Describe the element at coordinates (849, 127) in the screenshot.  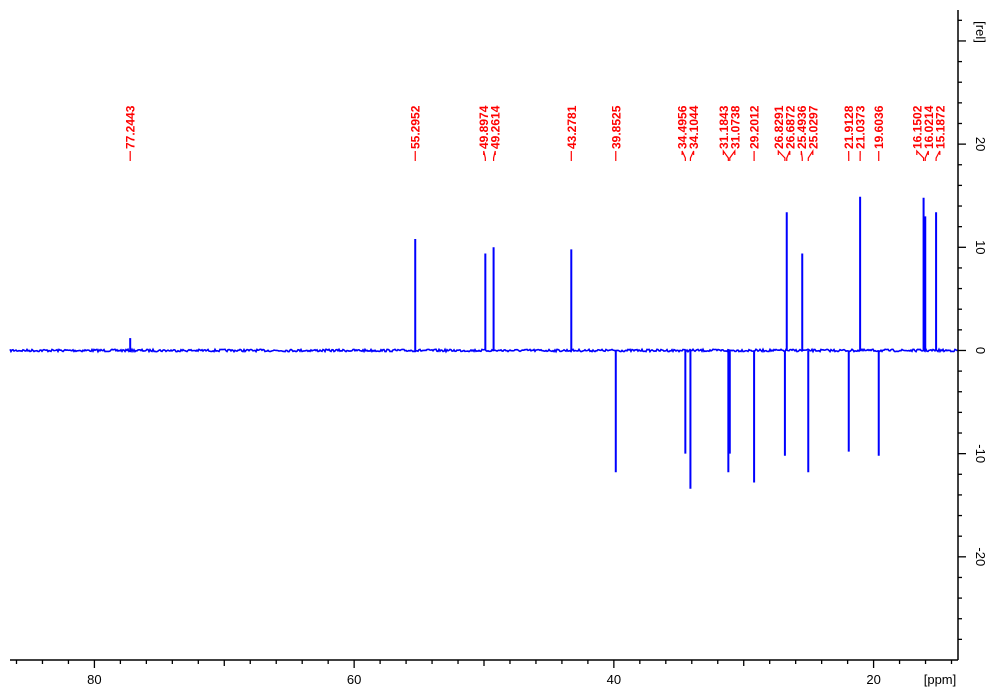
I see `peak-label: 21.9128` at that location.